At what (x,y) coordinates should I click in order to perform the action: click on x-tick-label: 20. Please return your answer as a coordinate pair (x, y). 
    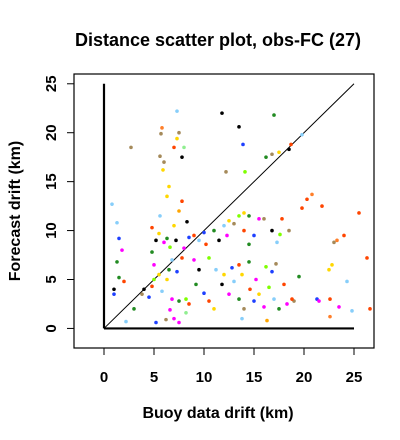
    Looking at the image, I should click on (304, 377).